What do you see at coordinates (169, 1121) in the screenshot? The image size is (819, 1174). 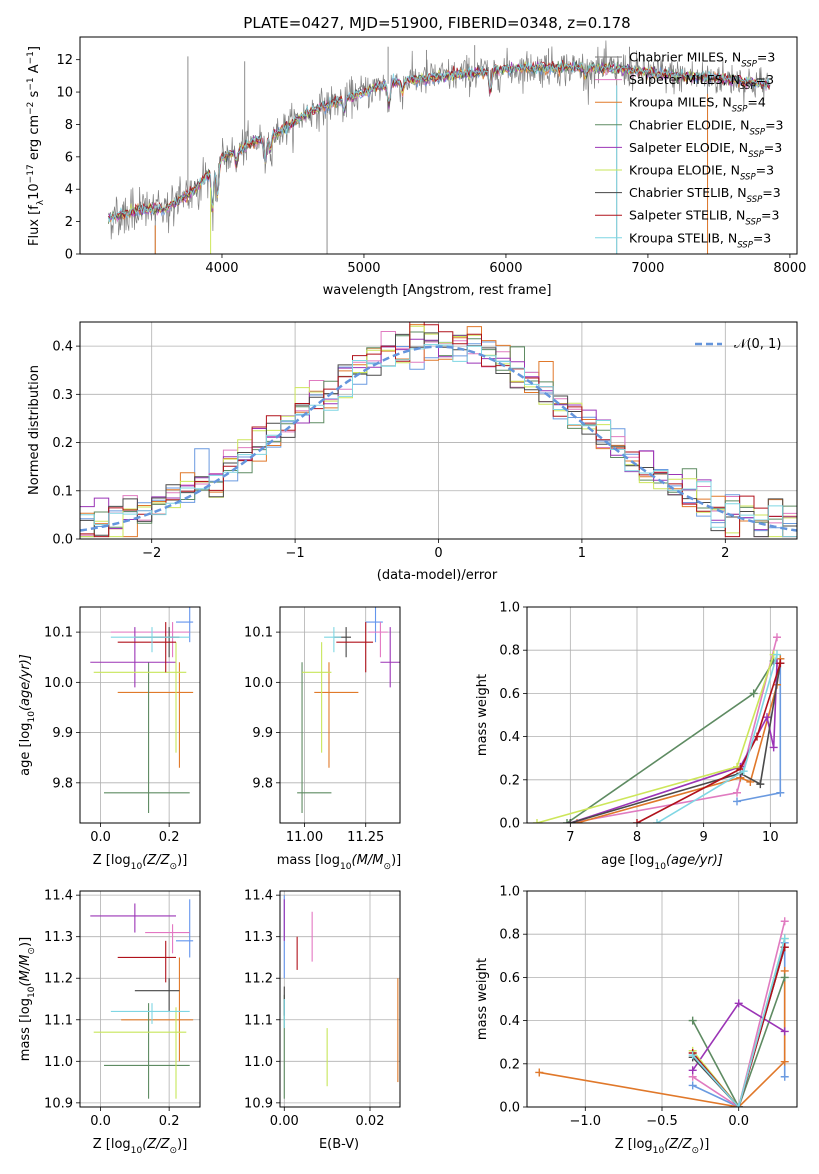 I see `panel-5-xtick-label: 0.2` at bounding box center [169, 1121].